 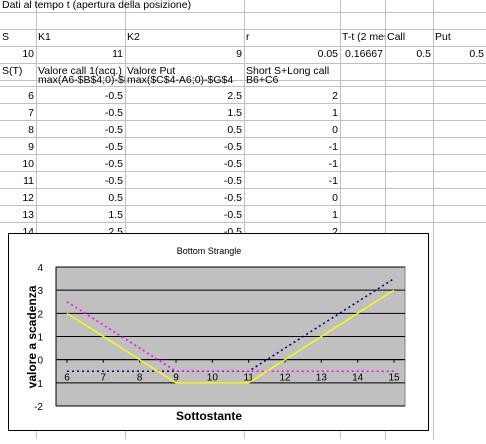 I want to click on y-tick-label: 4, so click(x=40, y=268).